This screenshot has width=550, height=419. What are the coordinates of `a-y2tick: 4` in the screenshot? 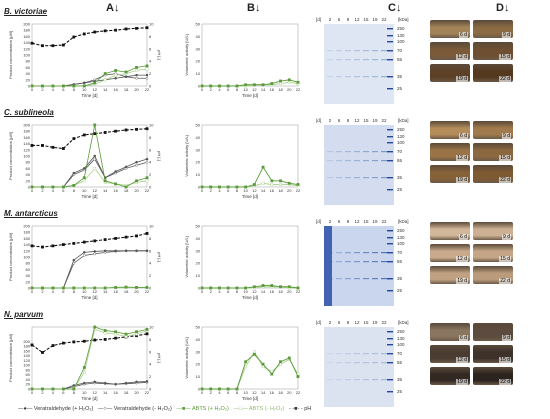 It's located at (150, 162).